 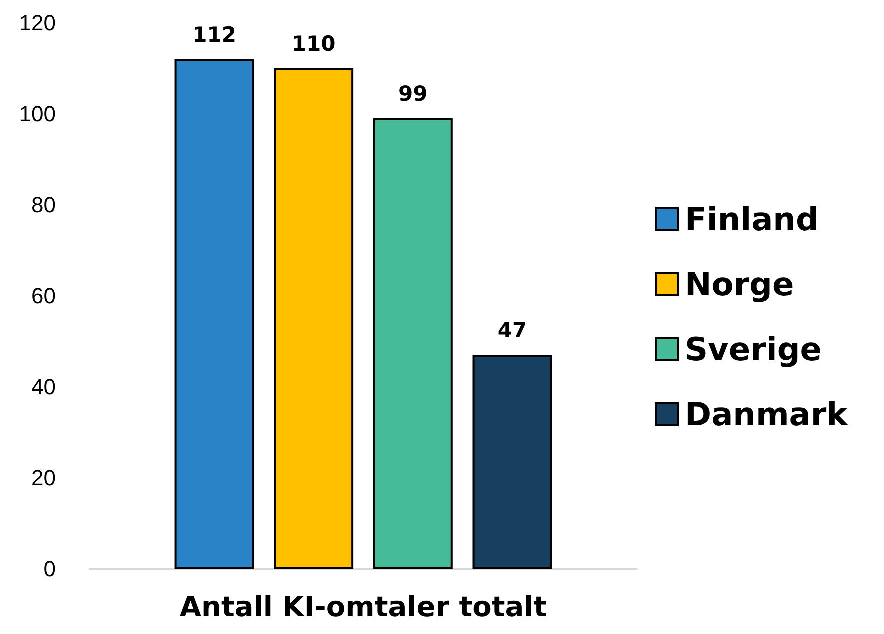 What do you see at coordinates (44, 387) in the screenshot?
I see `y-tick-label: 40` at bounding box center [44, 387].